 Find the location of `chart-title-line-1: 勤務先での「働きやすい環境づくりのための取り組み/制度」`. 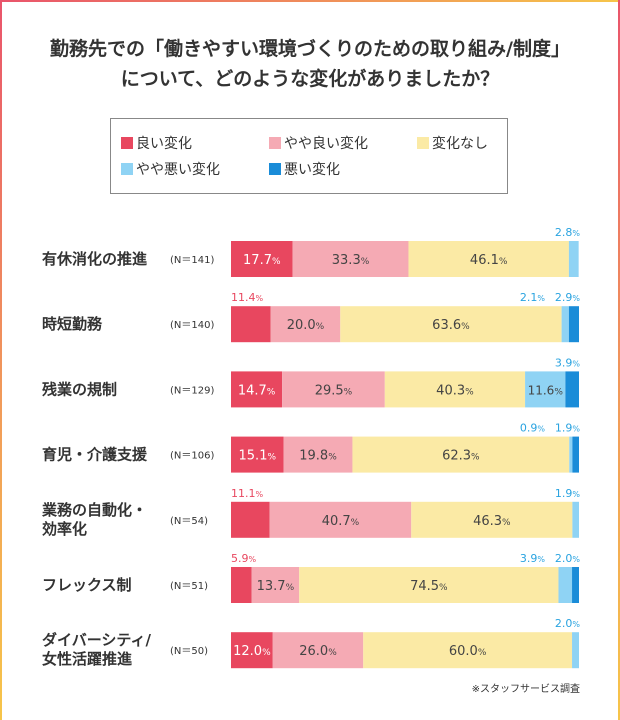

chart-title-line-1: 勤務先での「働きやすい環境づくりのための取り組み/制度」 is located at coordinates (310, 49).